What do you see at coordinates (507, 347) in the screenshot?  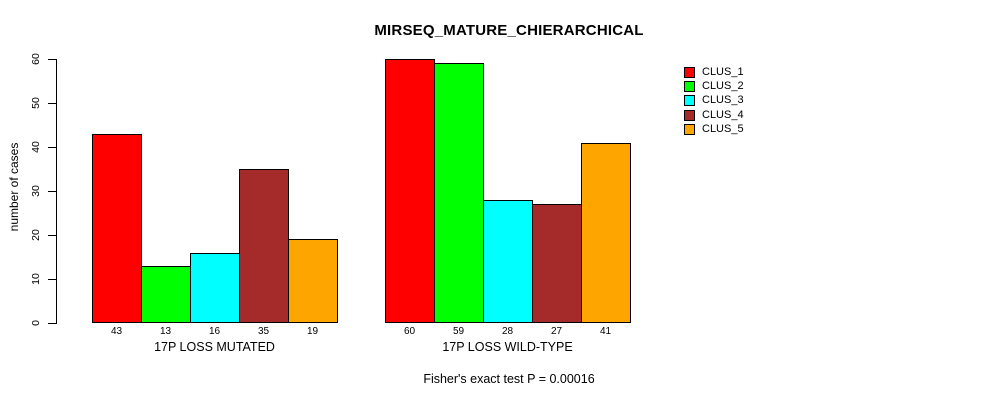 I see `category-label: 17P LOSS WILD-TYPE` at bounding box center [507, 347].